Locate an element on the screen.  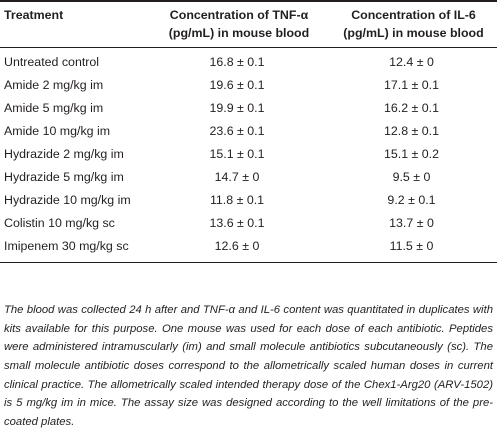
table-row: Colistin 10 mg/kg sc 13.6 ± 0.1 13.7 ± 0 is located at coordinates (248, 223).